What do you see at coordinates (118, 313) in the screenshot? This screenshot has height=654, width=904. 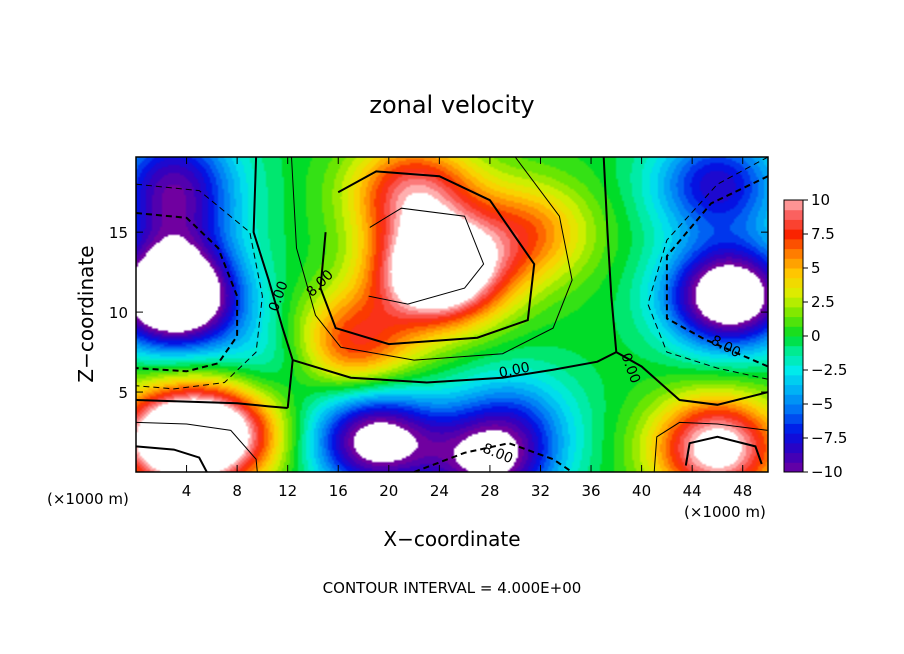 I see `y-tick-label: 10` at bounding box center [118, 313].